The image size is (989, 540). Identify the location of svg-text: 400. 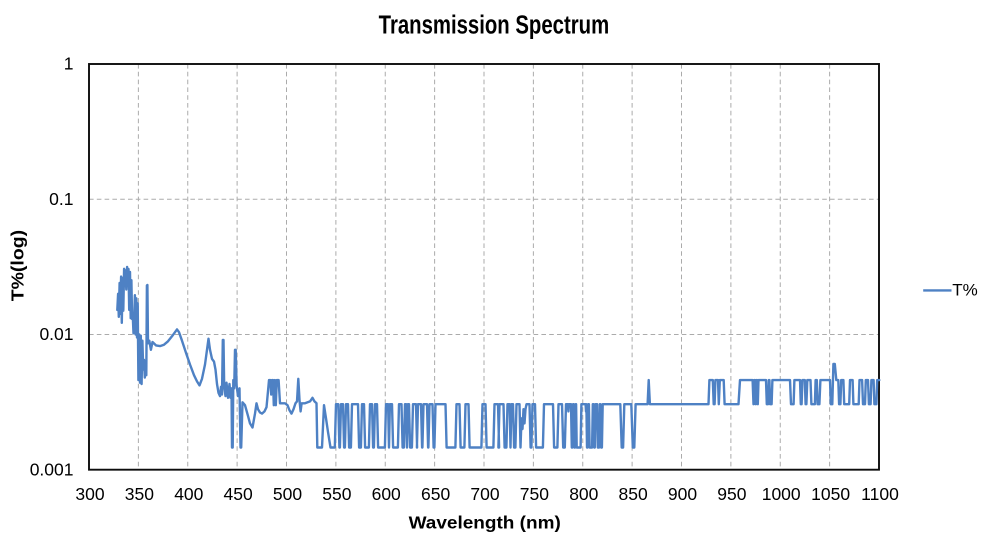
(188, 494).